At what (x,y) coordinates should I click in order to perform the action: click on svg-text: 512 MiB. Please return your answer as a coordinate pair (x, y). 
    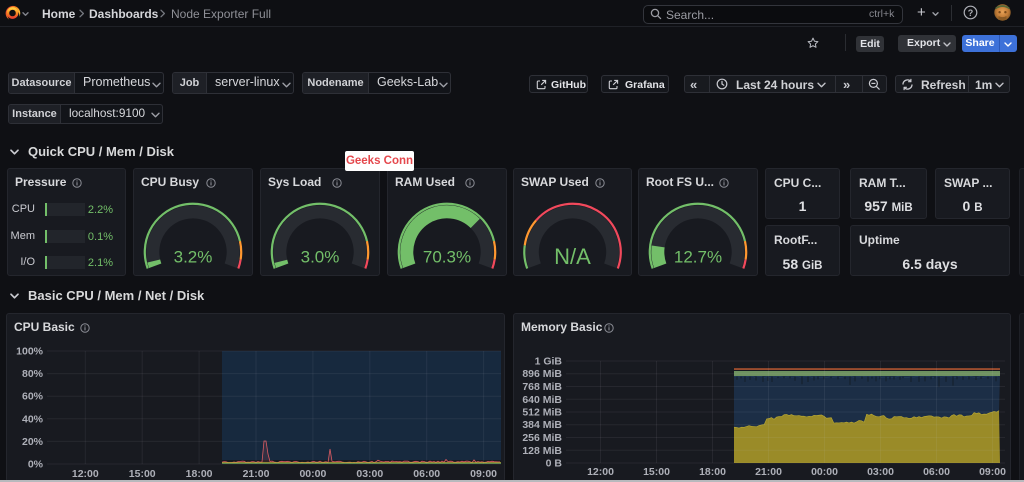
    Looking at the image, I should click on (542, 413).